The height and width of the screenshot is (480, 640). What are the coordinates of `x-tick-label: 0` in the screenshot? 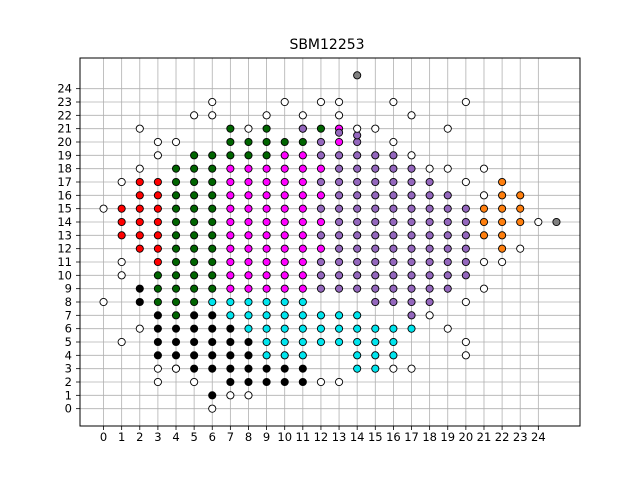 It's located at (103, 437).